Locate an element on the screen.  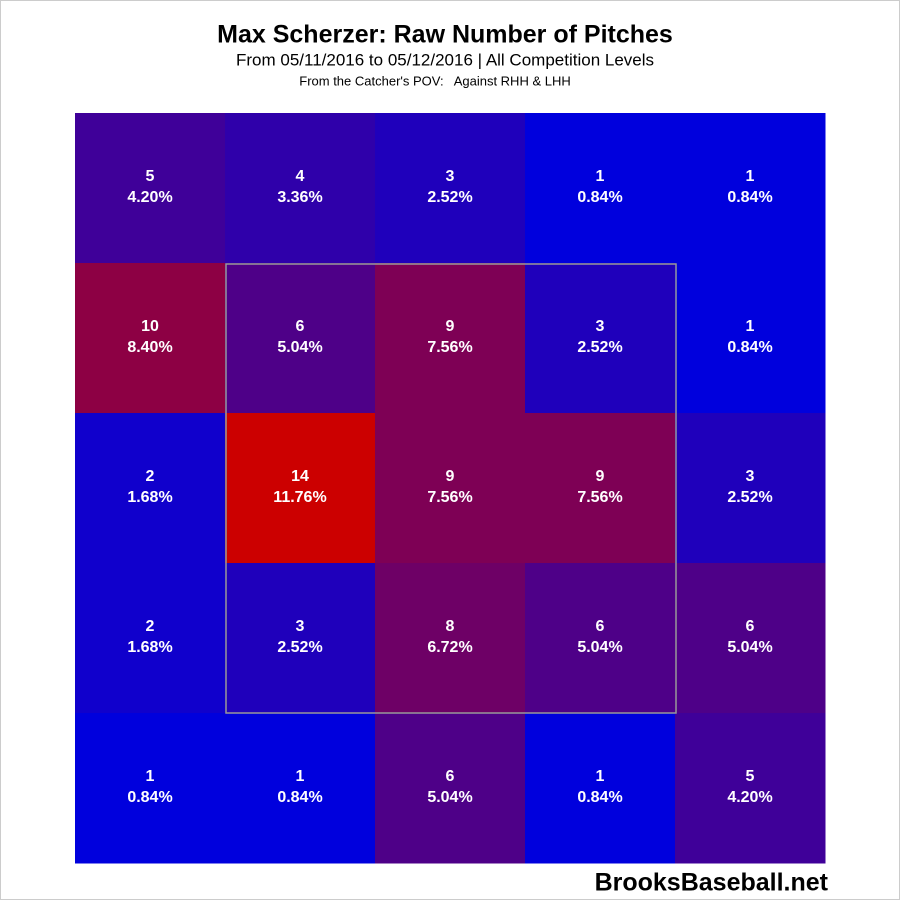
cell-count: 4 is located at coordinates (300, 176).